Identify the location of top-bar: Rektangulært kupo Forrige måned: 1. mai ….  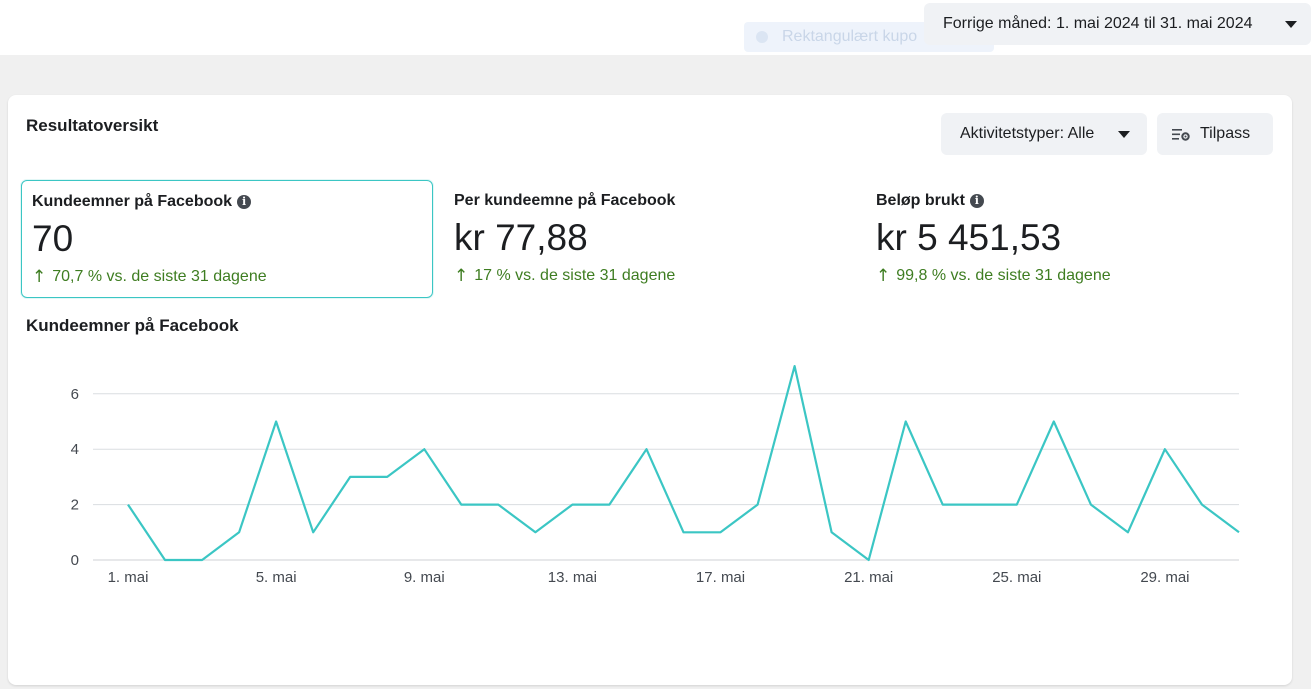
(655, 27).